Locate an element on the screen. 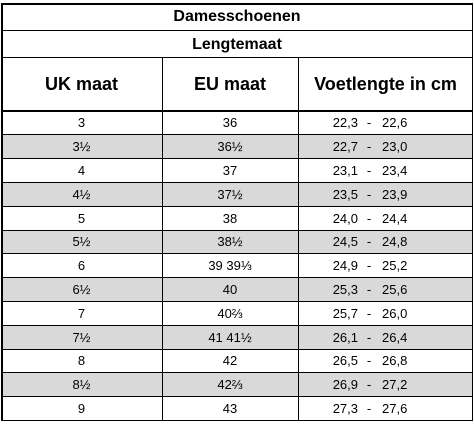 The width and height of the screenshot is (474, 427). length-from: 24,0 is located at coordinates (345, 218).